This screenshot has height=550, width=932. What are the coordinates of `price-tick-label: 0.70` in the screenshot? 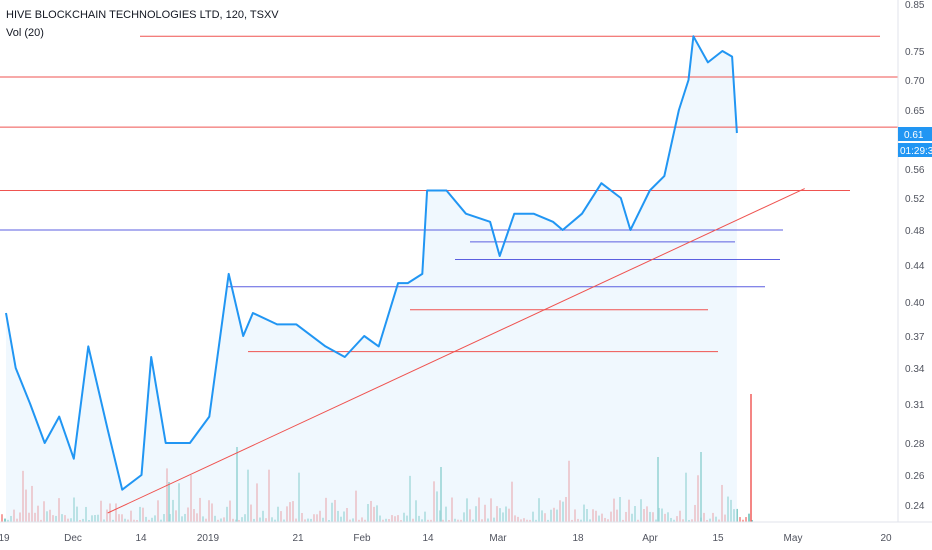 It's located at (915, 81).